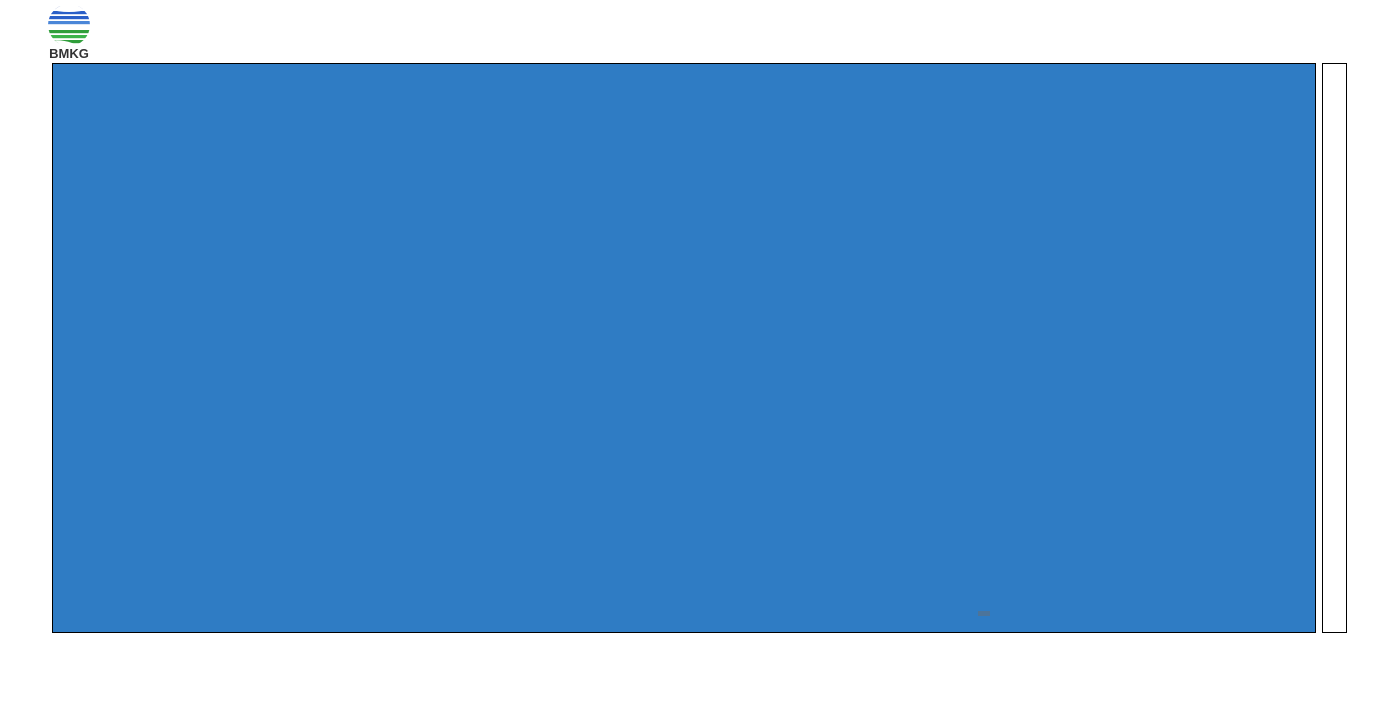 This screenshot has width=1400, height=709. I want to click on bmkg-logo-text: BMKG, so click(69, 53).